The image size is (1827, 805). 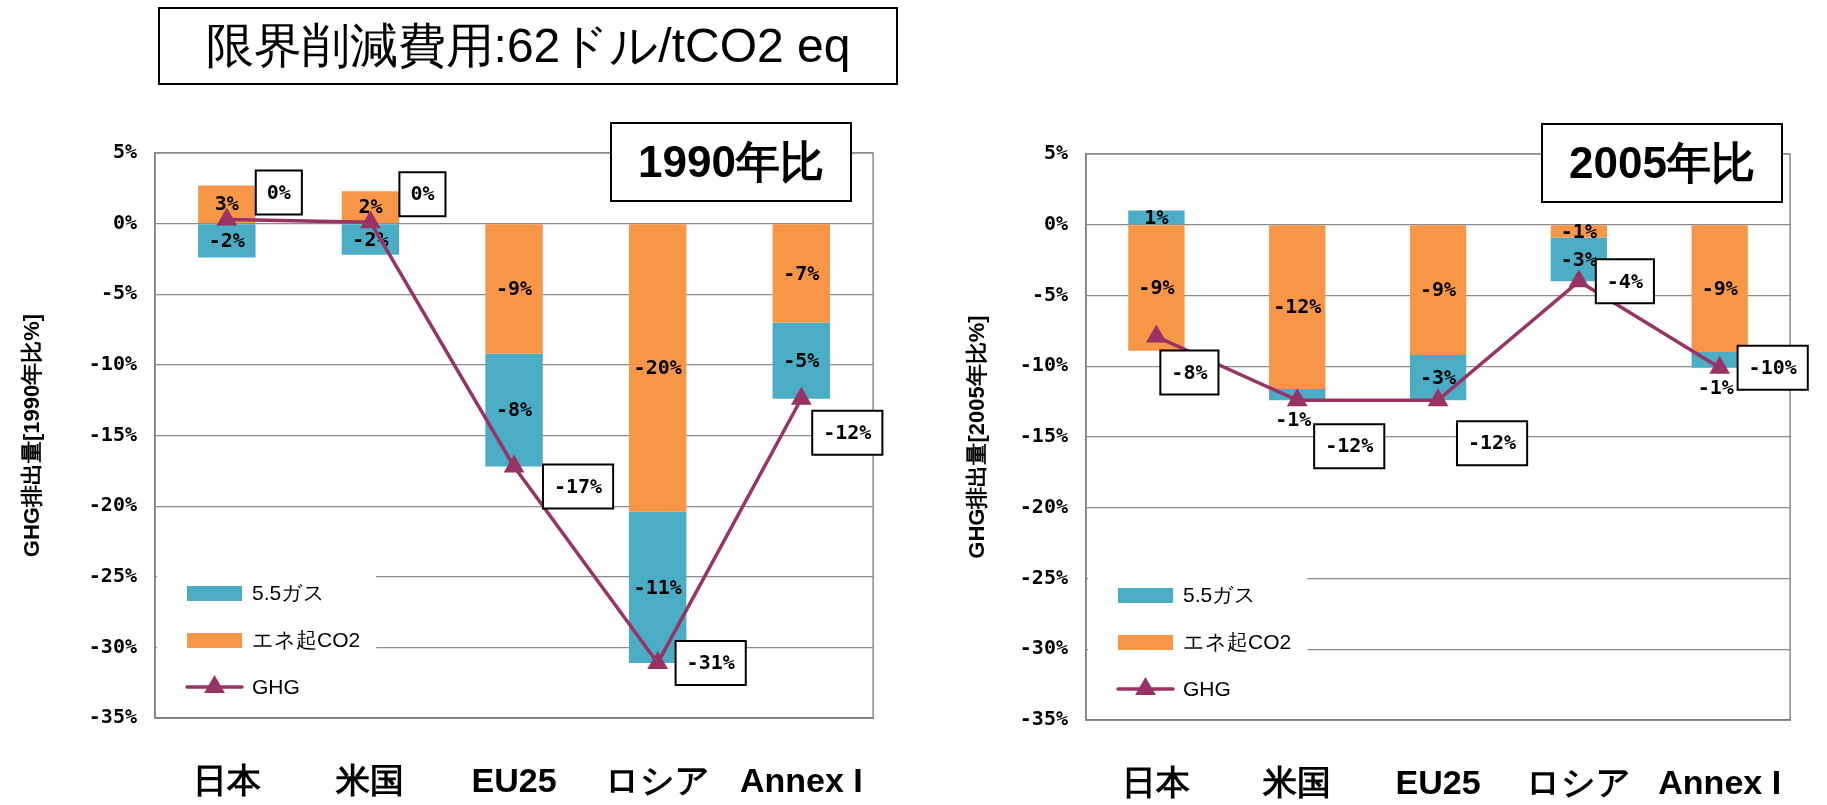 I want to click on data-label: -4%, so click(x=1624, y=280).